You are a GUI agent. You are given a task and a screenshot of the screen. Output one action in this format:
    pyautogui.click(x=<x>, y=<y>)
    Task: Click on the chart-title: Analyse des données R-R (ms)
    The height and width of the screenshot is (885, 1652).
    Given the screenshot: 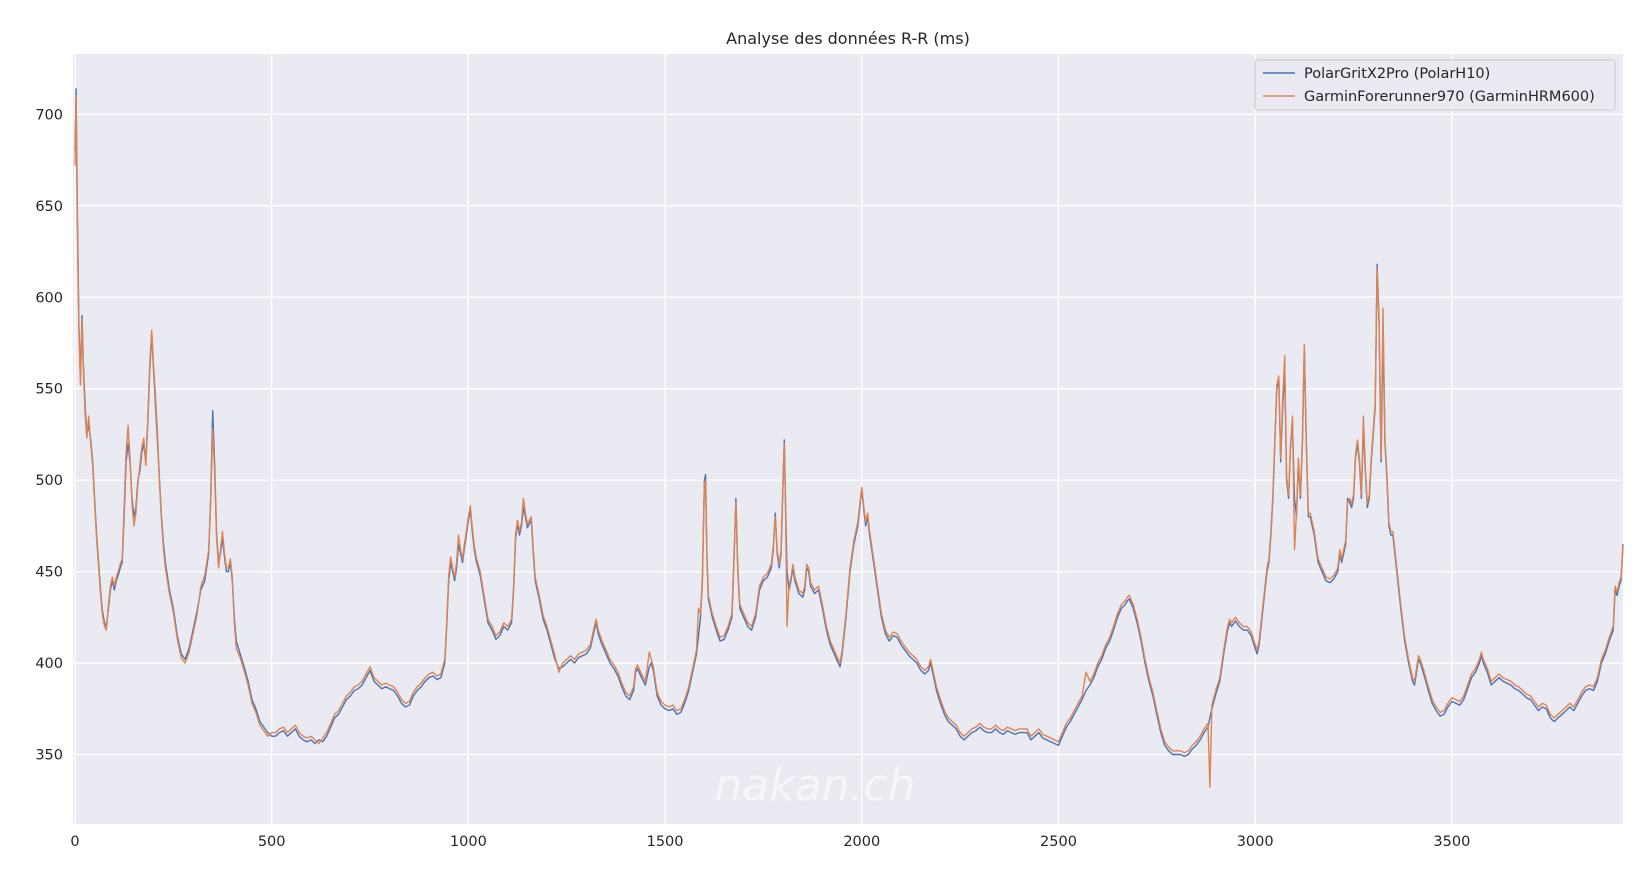 What is the action you would take?
    pyautogui.click(x=848, y=38)
    